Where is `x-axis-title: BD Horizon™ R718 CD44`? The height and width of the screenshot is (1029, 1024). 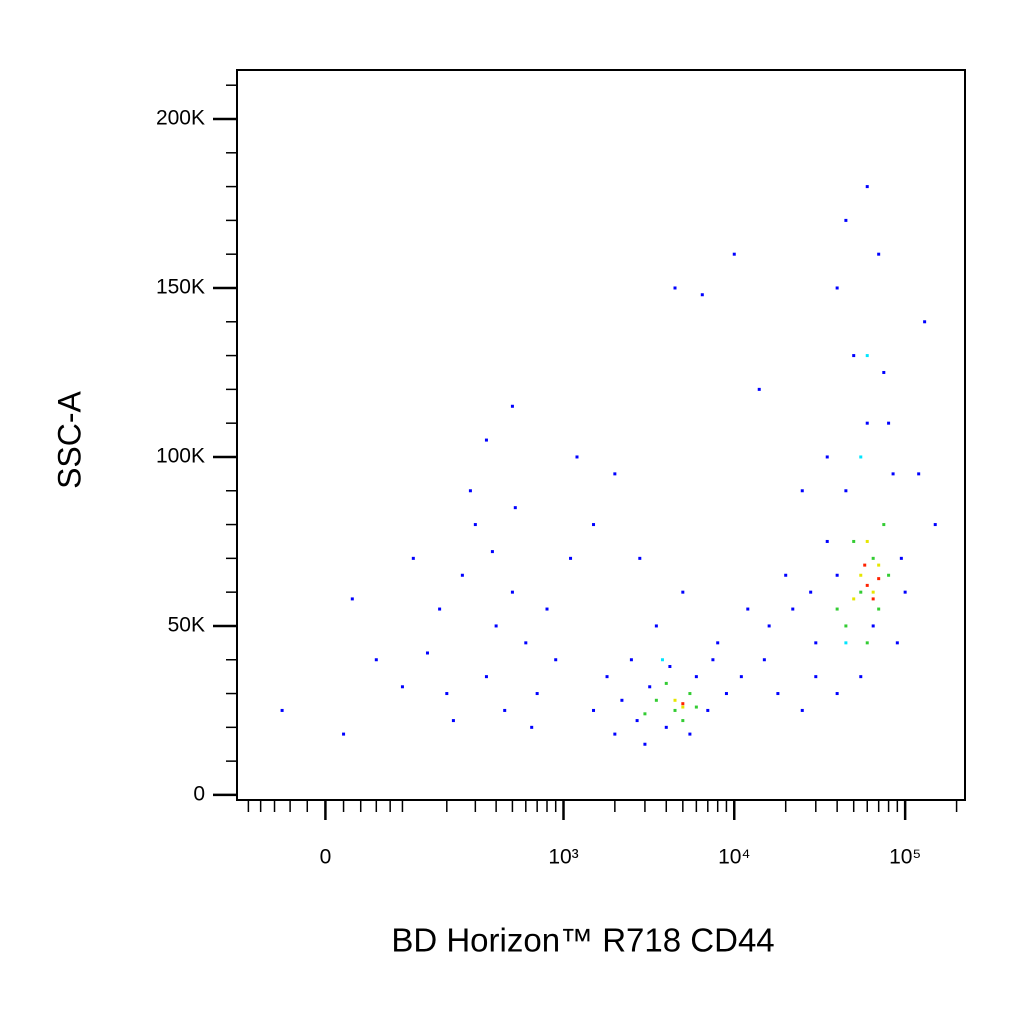 x-axis-title: BD Horizon™ R718 CD44 is located at coordinates (582, 940).